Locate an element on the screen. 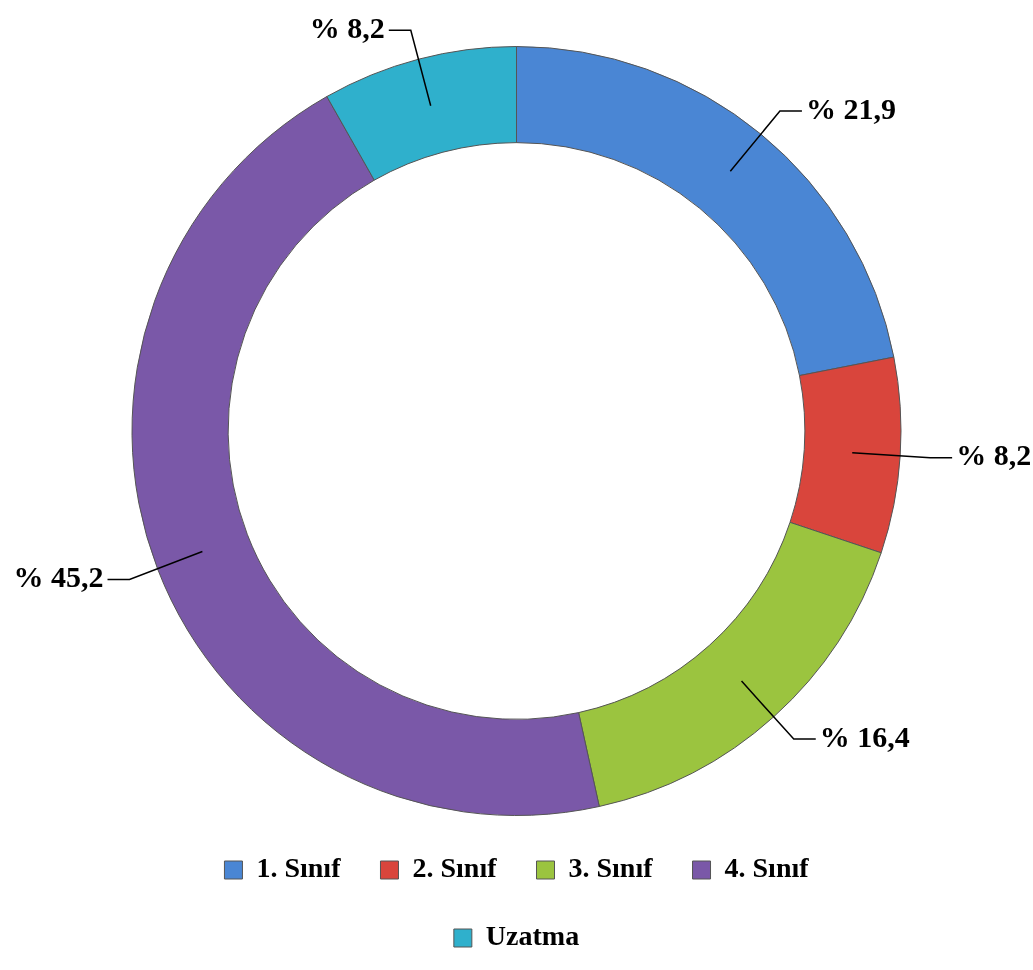 The height and width of the screenshot is (970, 1033). legend-label: 2. Sınıf is located at coordinates (455, 868).